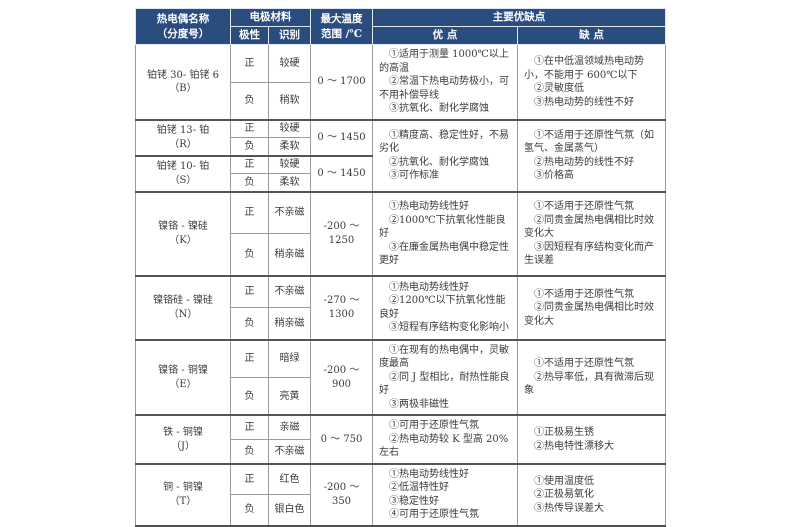 Image resolution: width=800 pixels, height=527 pixels. I want to click on cons-item: ①正极易生锈, so click(564, 433).